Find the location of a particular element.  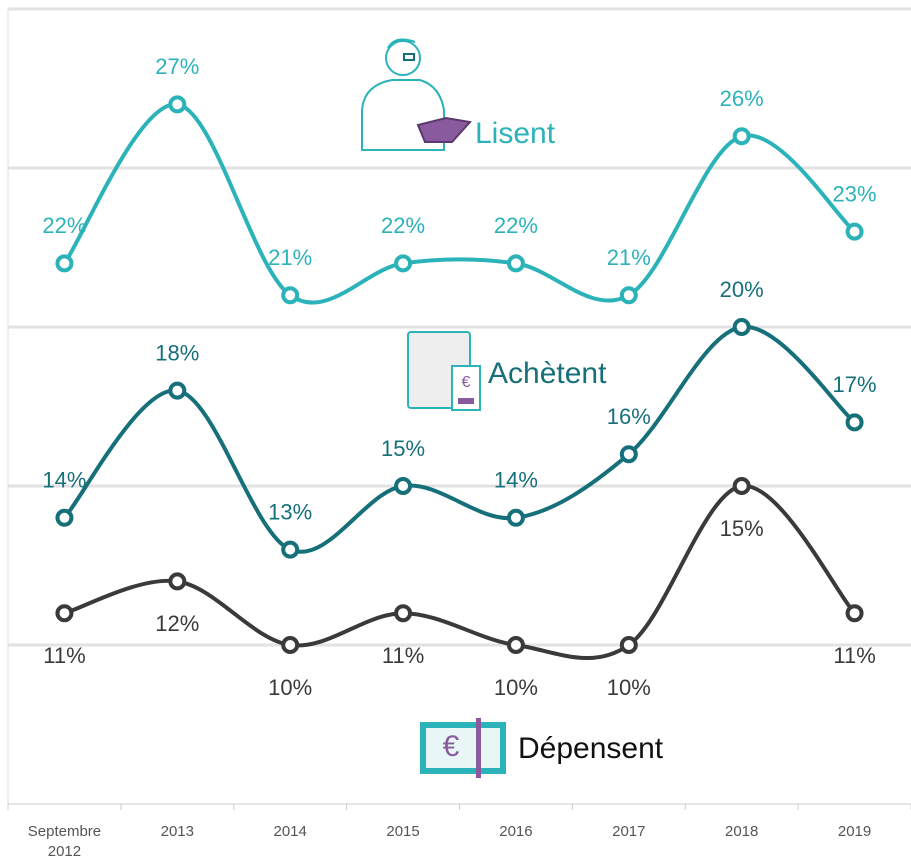

banknote-icon: € is located at coordinates (463, 748).